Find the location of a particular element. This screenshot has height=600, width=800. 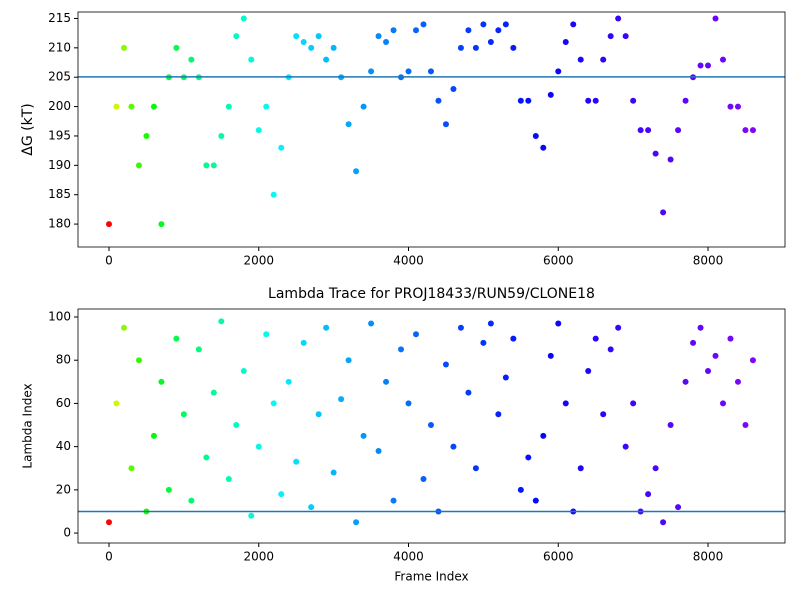

y-tick-label: 205 is located at coordinates (59, 77).